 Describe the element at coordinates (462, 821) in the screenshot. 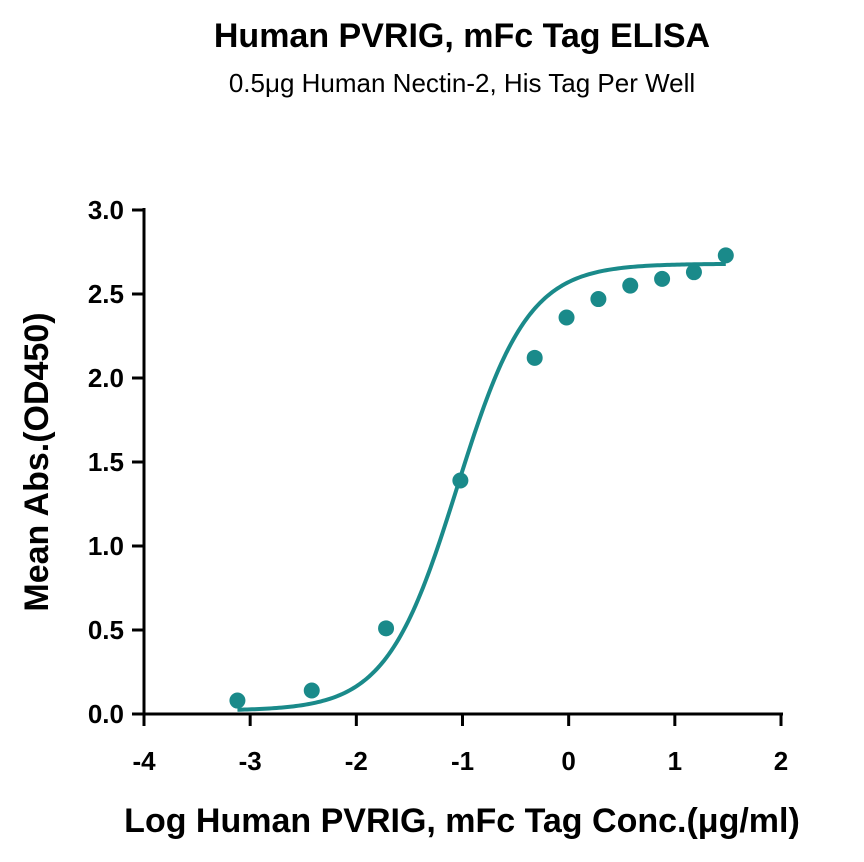

I see `x-axis-label: Log Human PVRIG, mFc Tag Conc.(μg/ml)` at that location.